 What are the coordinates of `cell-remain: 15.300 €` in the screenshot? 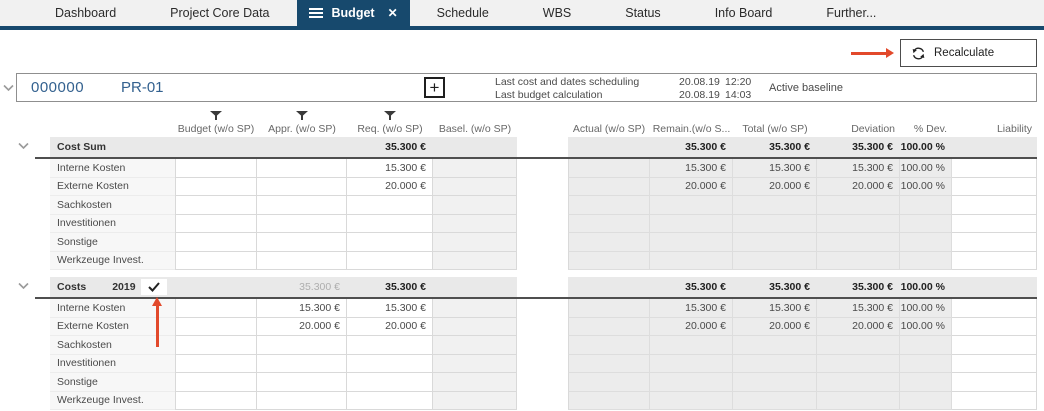 It's located at (691, 308).